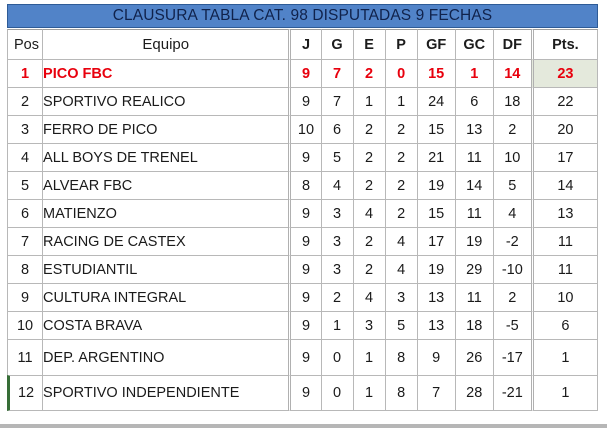 Image resolution: width=607 pixels, height=428 pixels. I want to click on cell-pos: 12, so click(25, 393).